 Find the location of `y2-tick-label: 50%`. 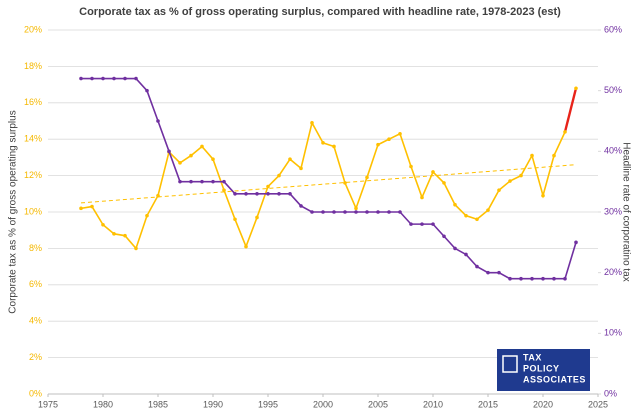

y2-tick-label: 50% is located at coordinates (613, 90).